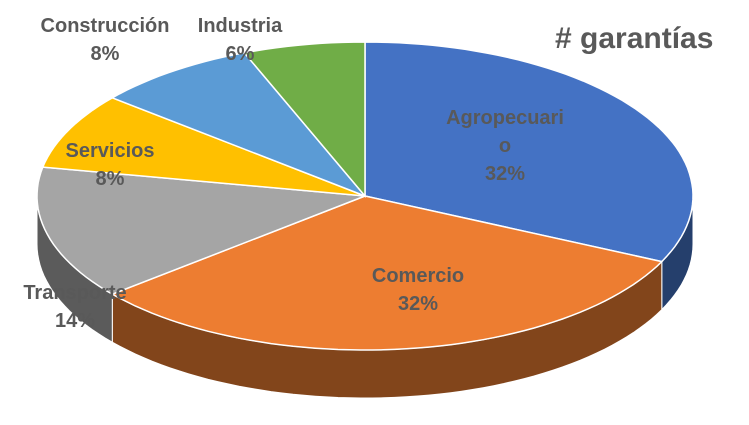 The width and height of the screenshot is (749, 425). I want to click on category-label: Servicios, so click(110, 151).